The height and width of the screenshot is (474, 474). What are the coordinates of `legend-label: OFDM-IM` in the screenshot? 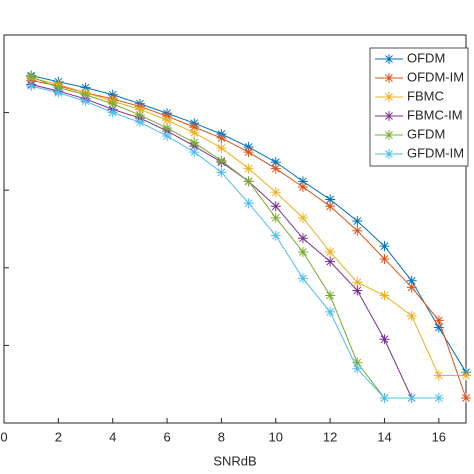 It's located at (435, 76).